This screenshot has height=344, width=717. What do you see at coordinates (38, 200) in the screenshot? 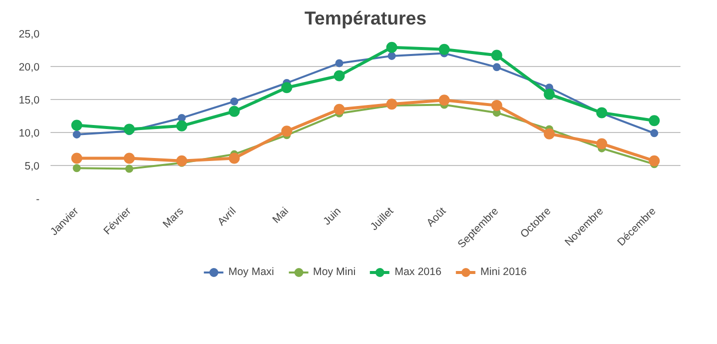
I see `y-tick-label: -` at bounding box center [38, 200].